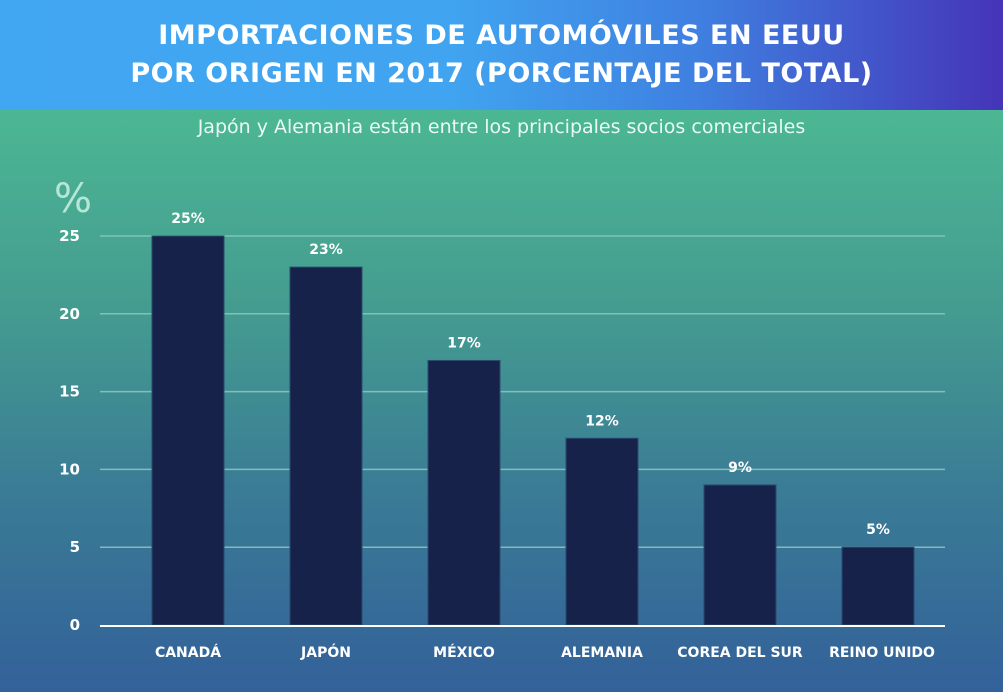 The width and height of the screenshot is (1003, 692). Describe the element at coordinates (69, 236) in the screenshot. I see `y-tick-label: 25` at that location.